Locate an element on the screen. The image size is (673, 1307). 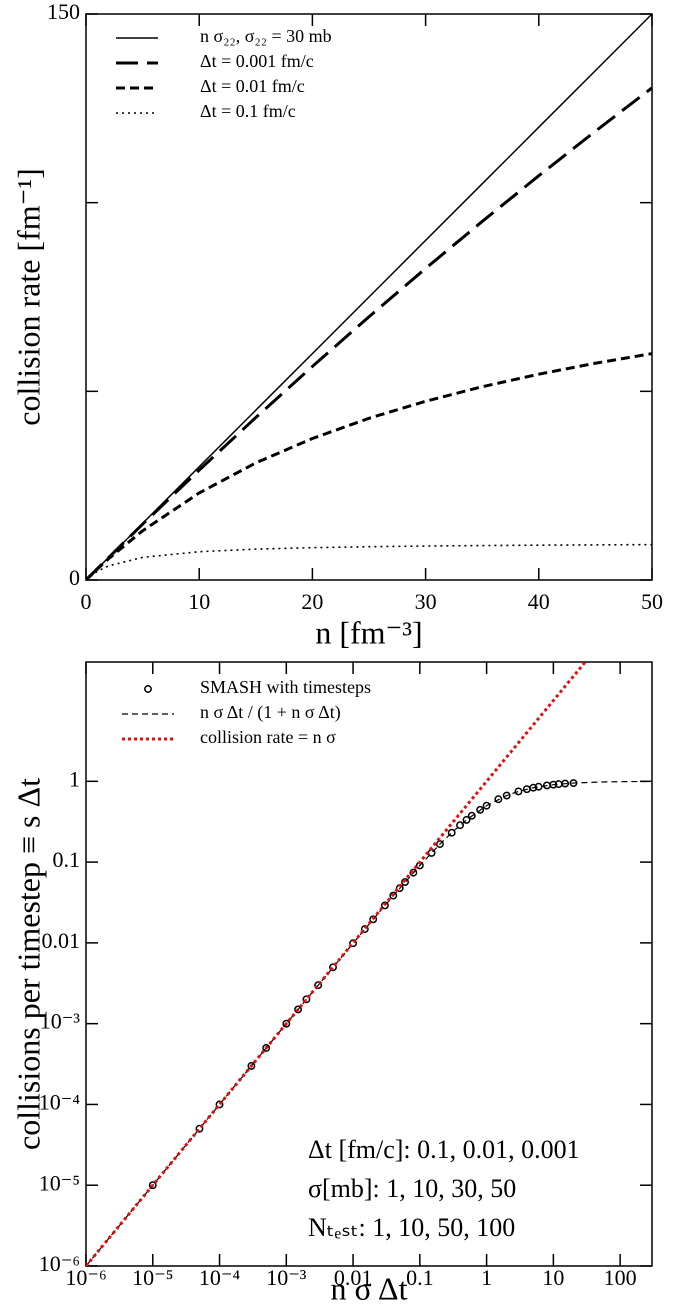
legend-label: SMASH with timesteps is located at coordinates (285, 687).